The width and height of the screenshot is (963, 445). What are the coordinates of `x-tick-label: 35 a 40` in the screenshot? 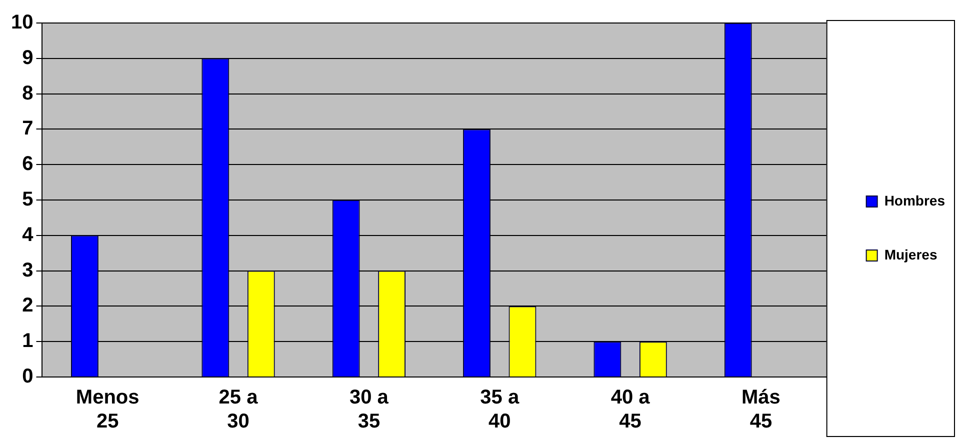 It's located at (500, 409).